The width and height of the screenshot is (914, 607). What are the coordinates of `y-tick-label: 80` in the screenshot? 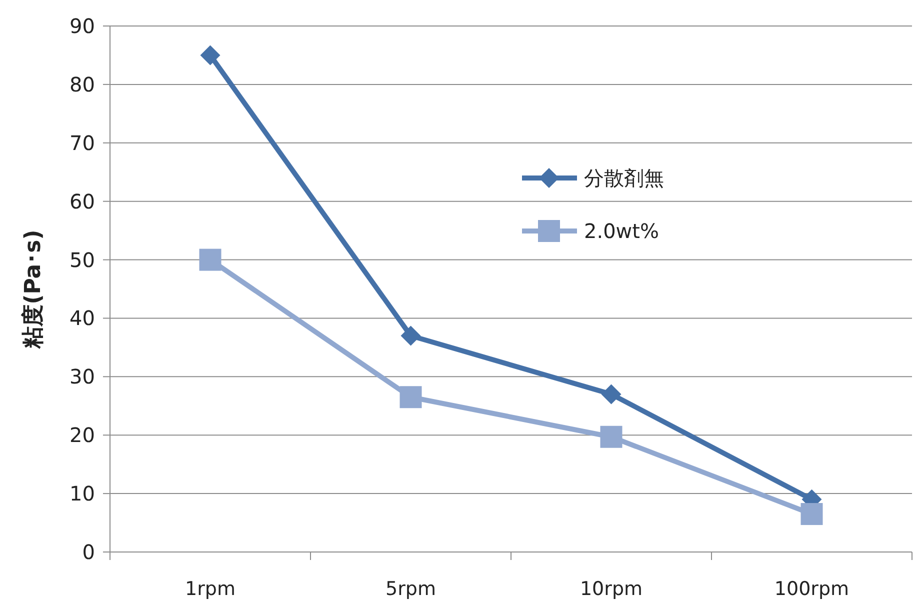 It's located at (82, 84).